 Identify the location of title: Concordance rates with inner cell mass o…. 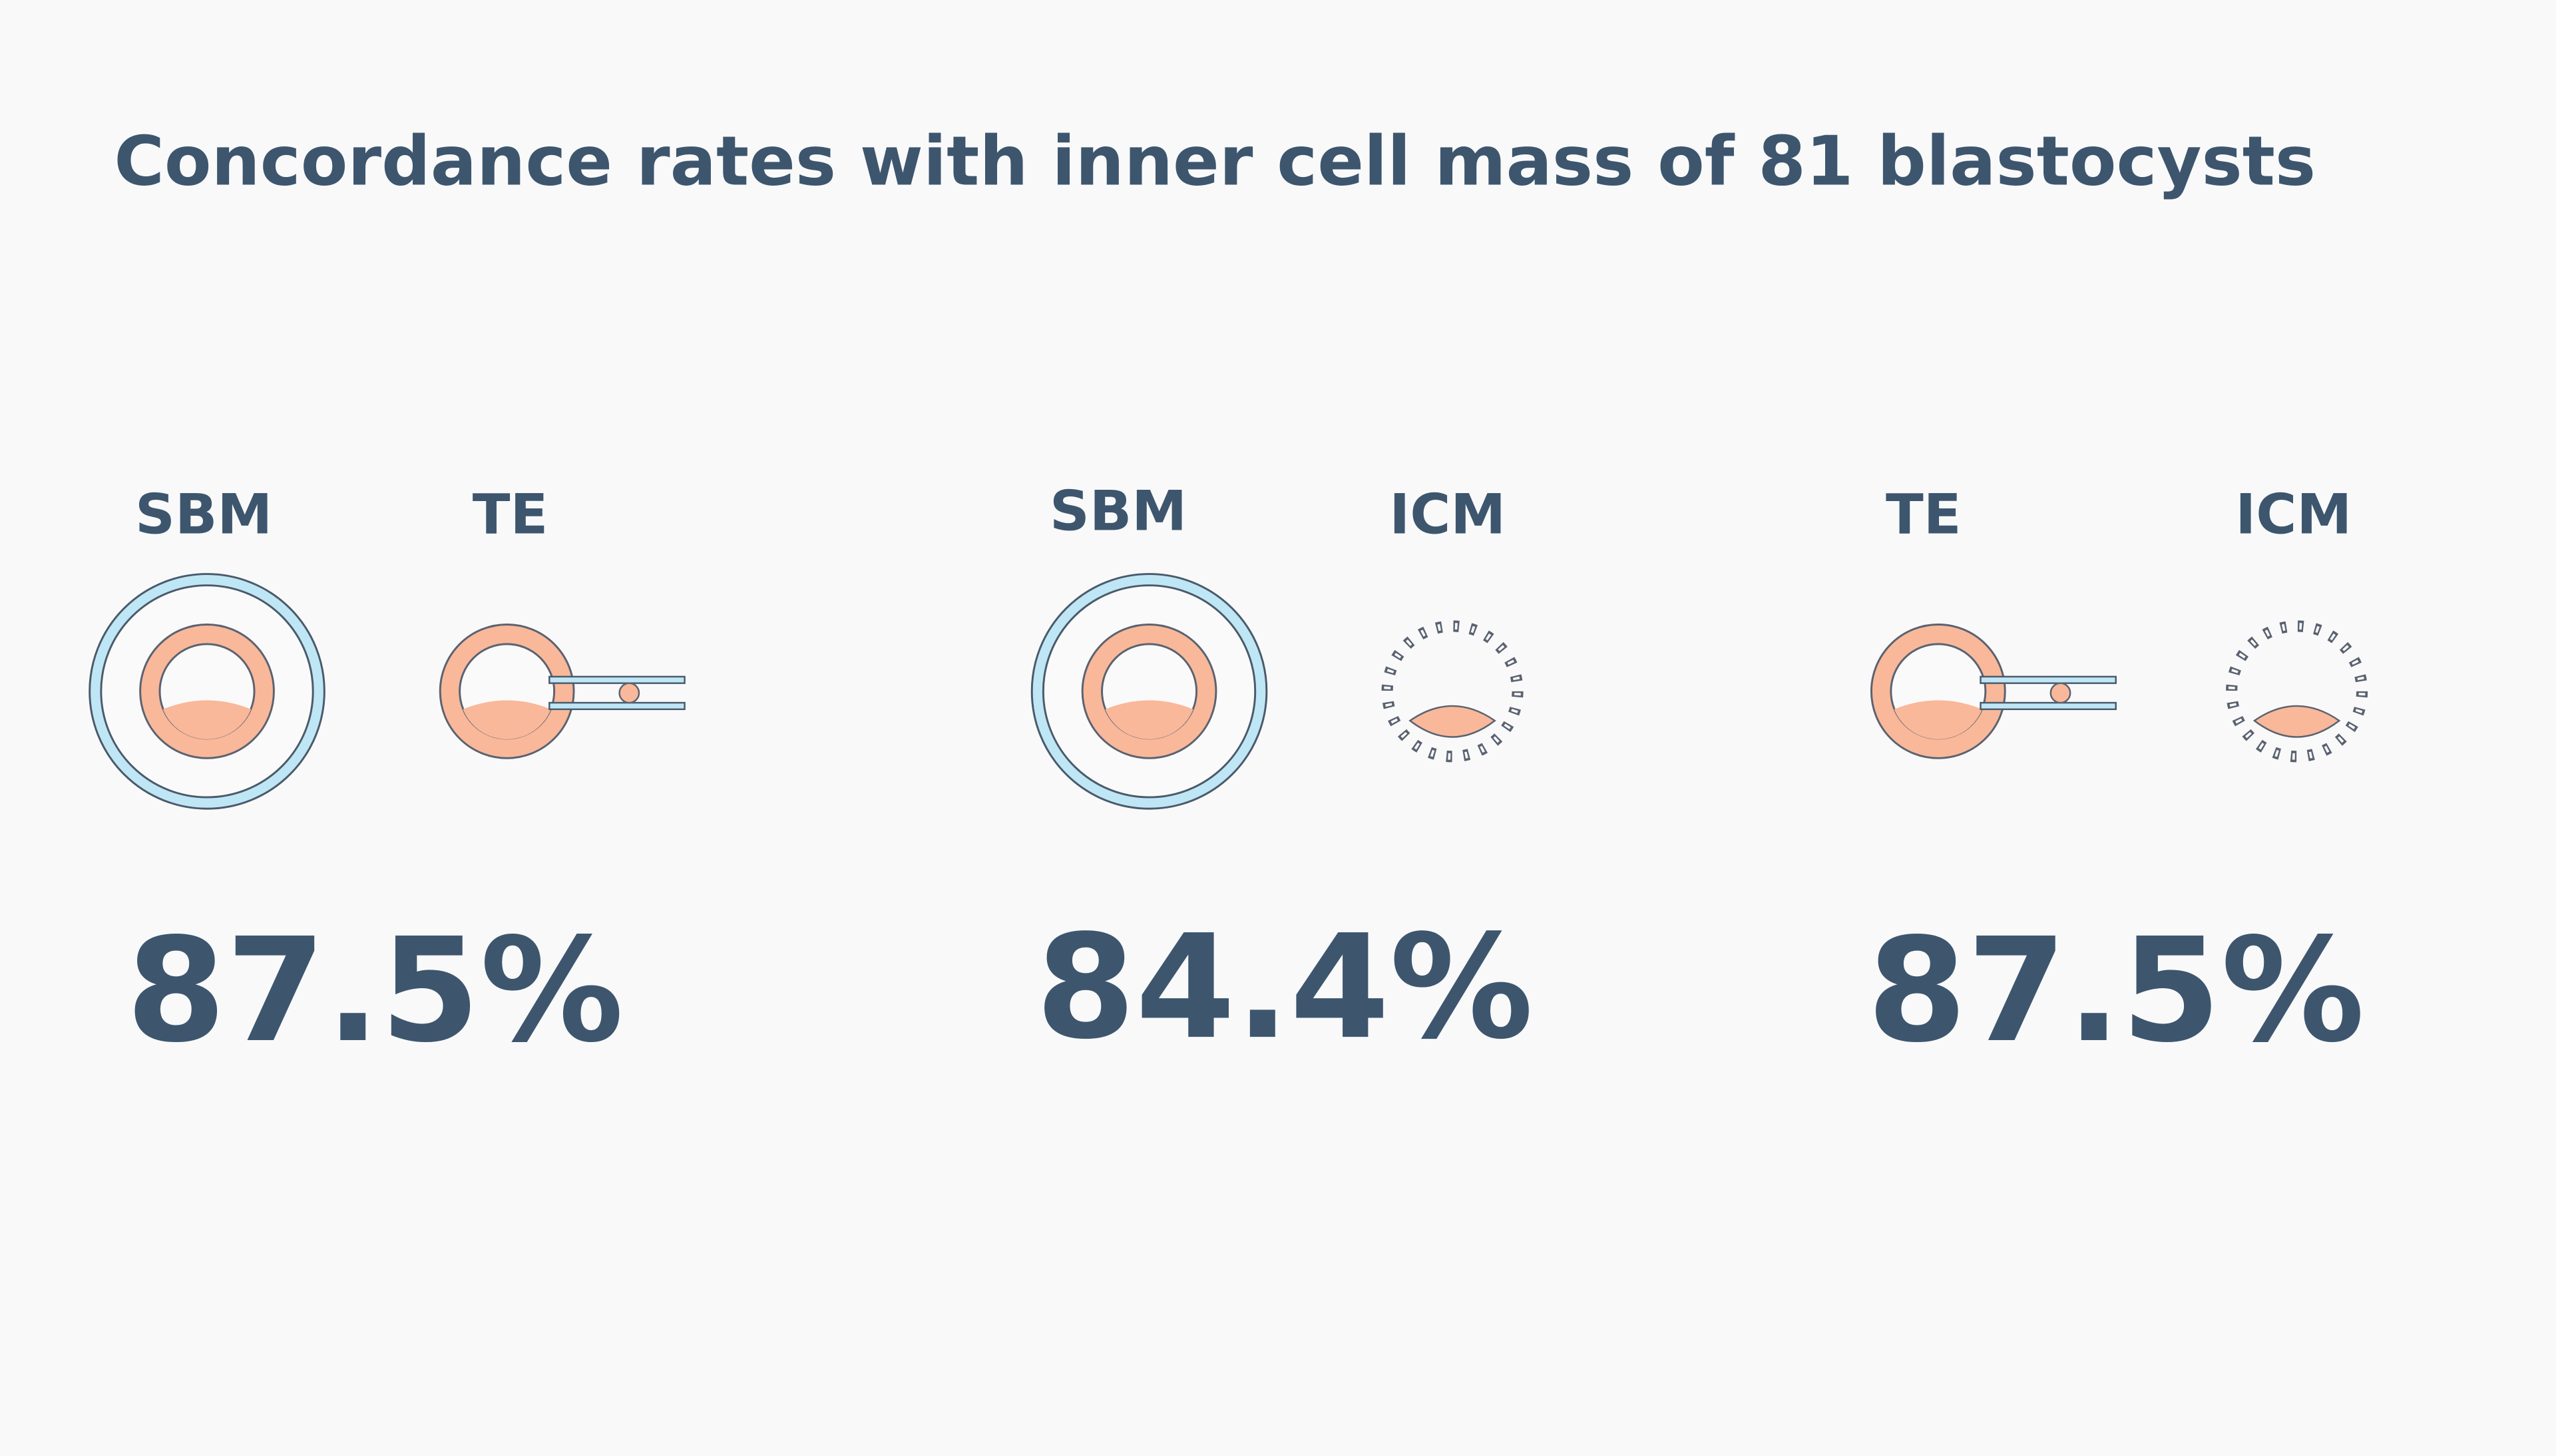
(1215, 161).